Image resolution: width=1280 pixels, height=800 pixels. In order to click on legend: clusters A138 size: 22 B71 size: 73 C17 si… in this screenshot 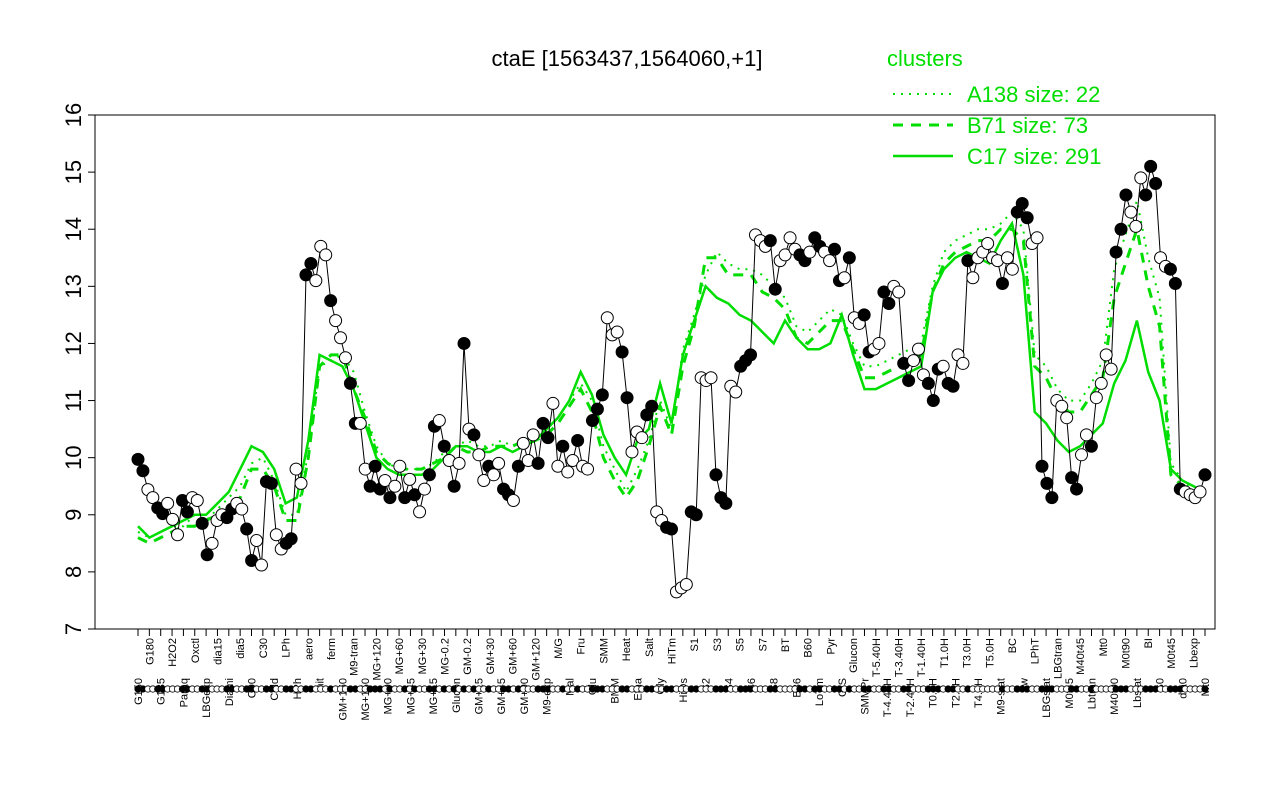, I will do `click(994, 107)`.